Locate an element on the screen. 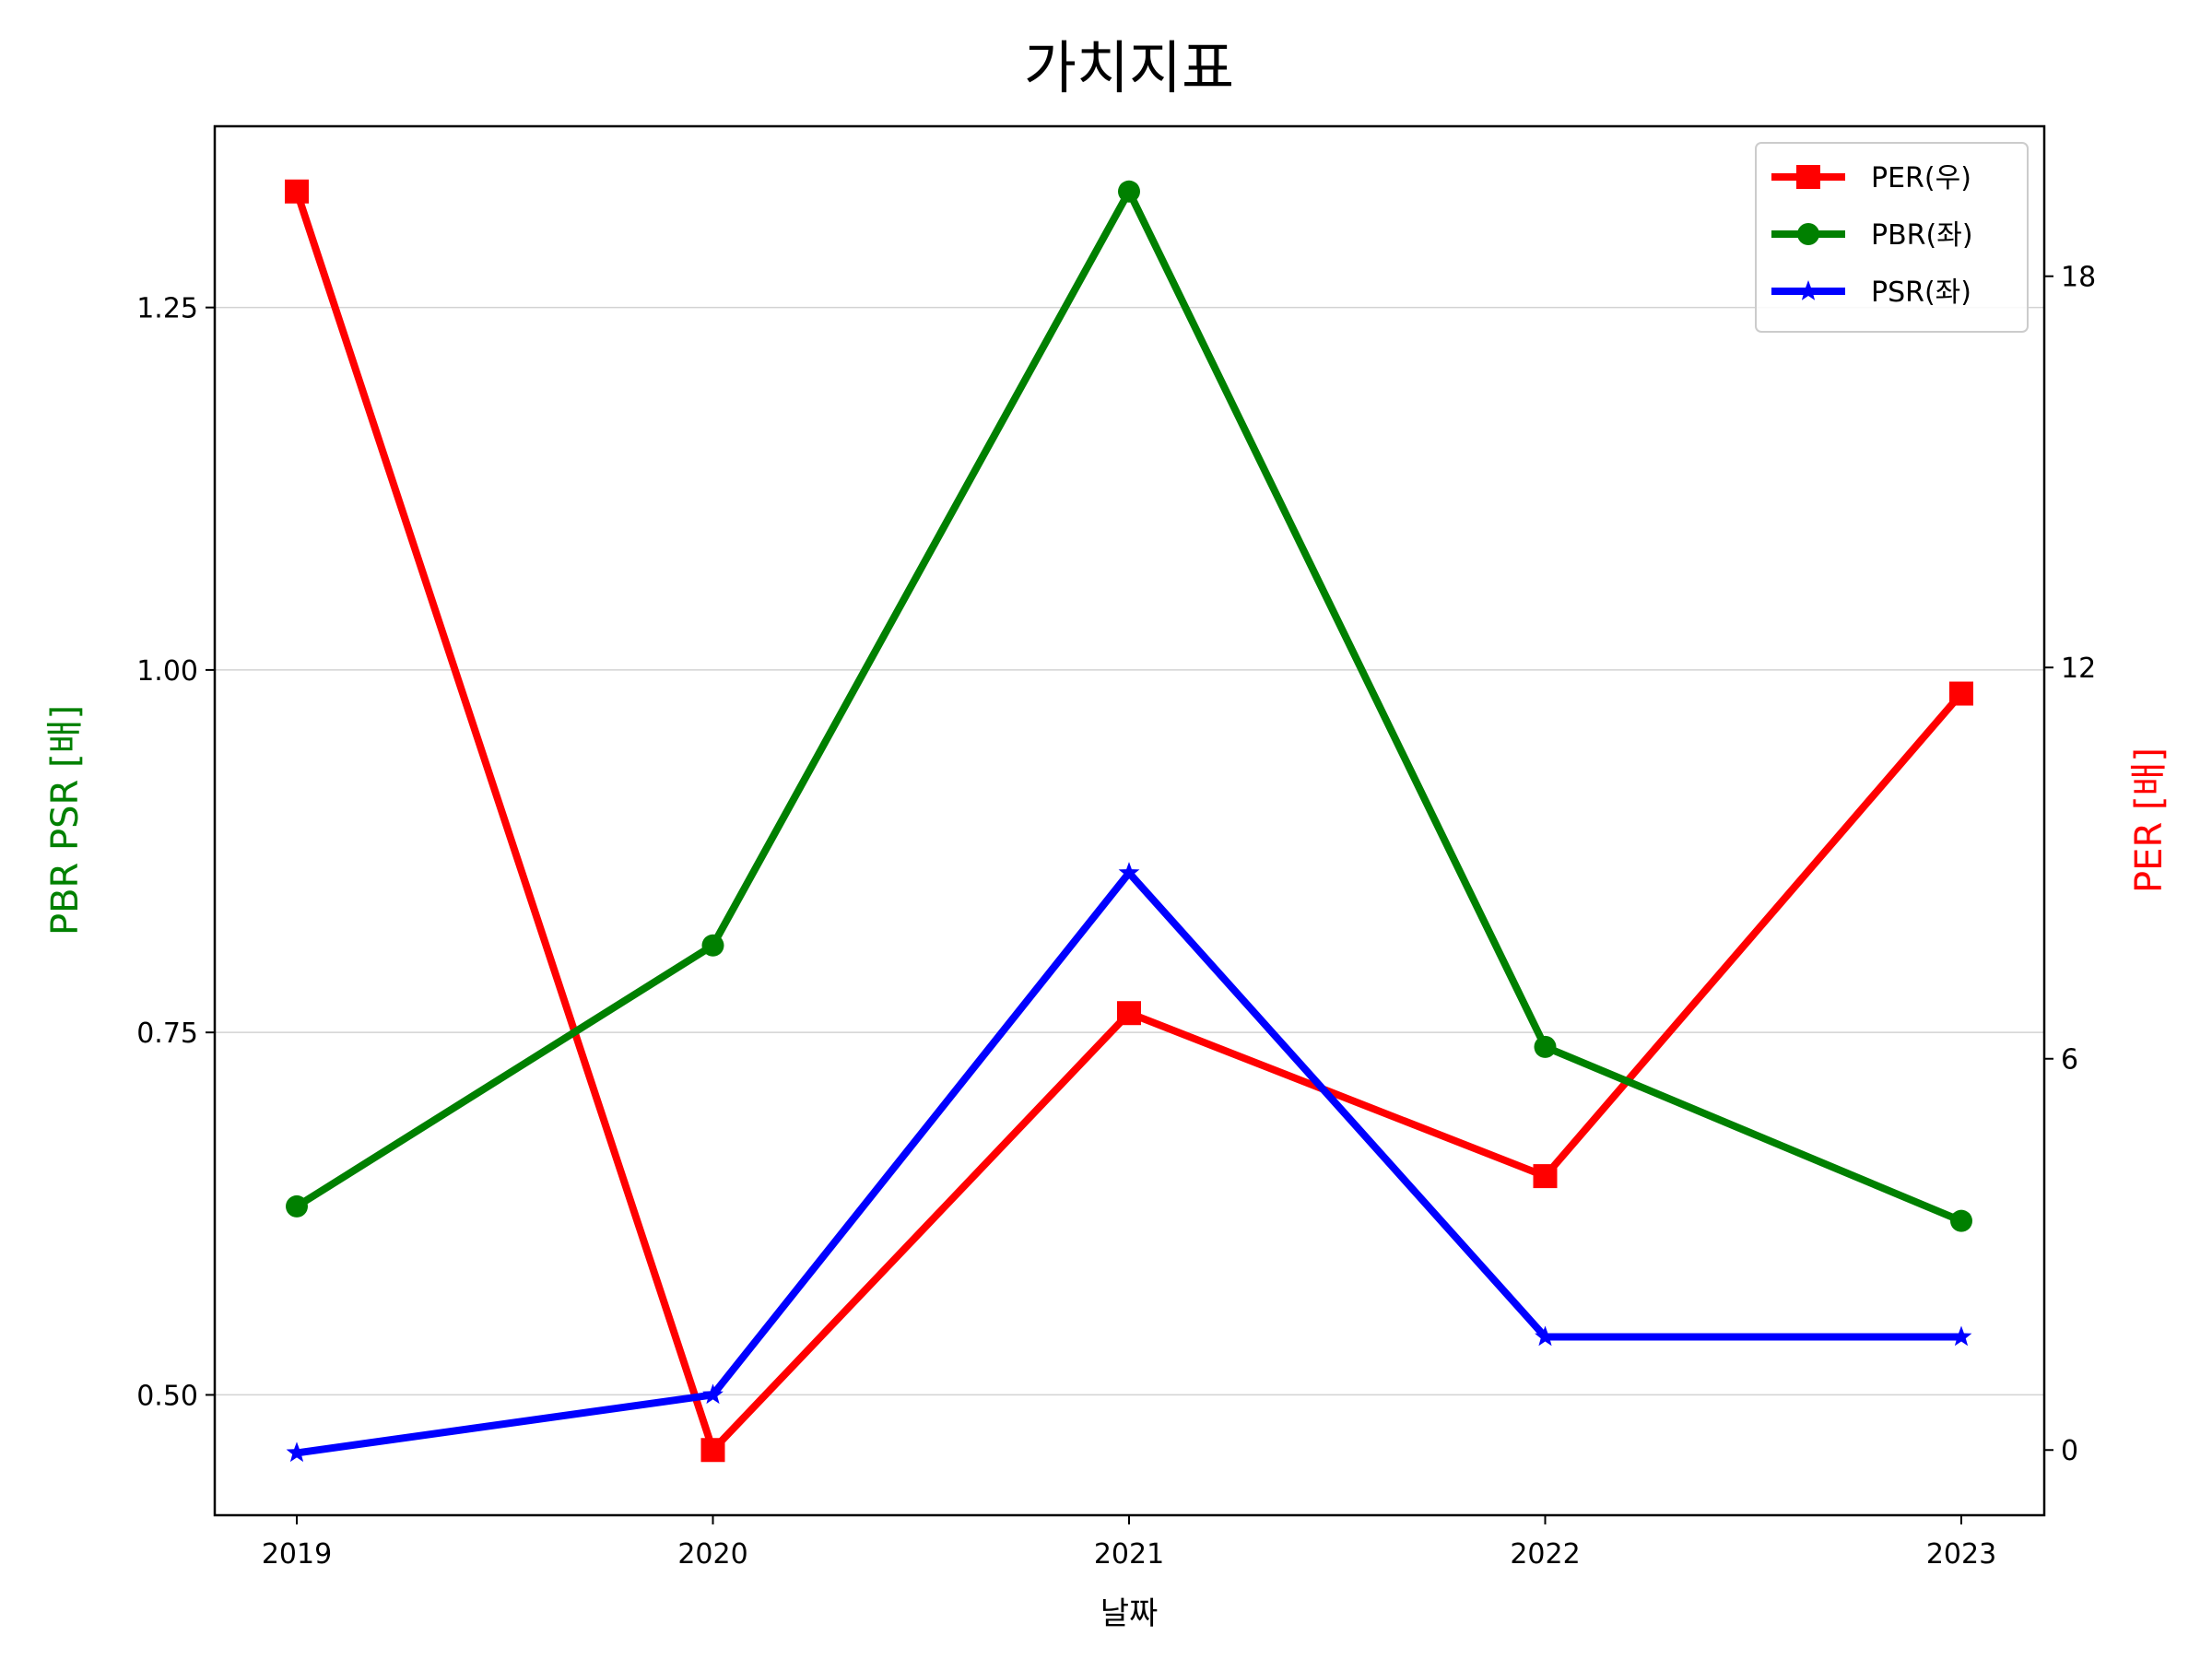 The width and height of the screenshot is (2212, 1659). x-tick-label: 2020 is located at coordinates (712, 1554).